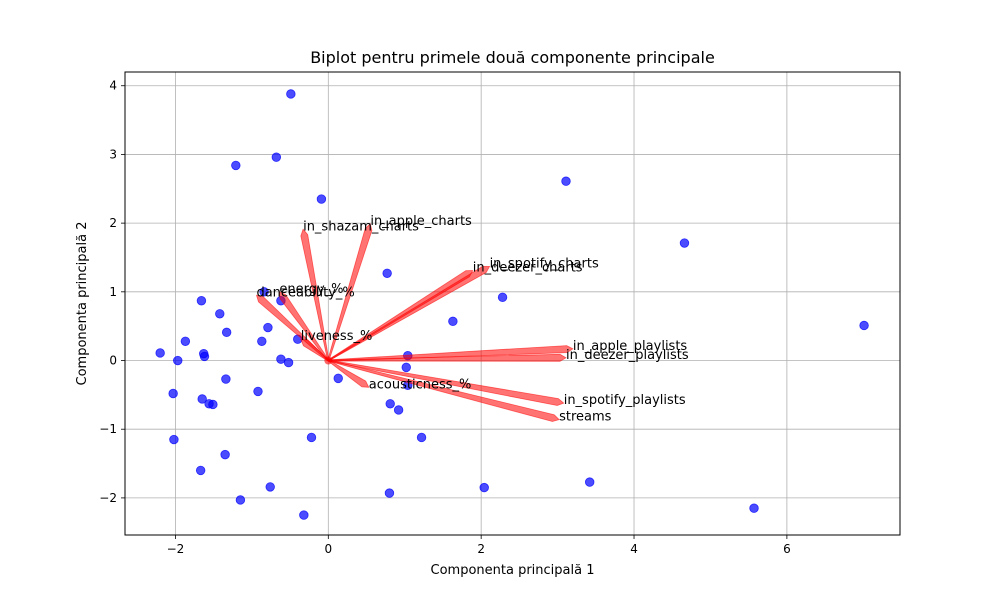 The height and width of the screenshot is (600, 1000). What do you see at coordinates (414, 322) in the screenshot?
I see `loading-arrows` at bounding box center [414, 322].